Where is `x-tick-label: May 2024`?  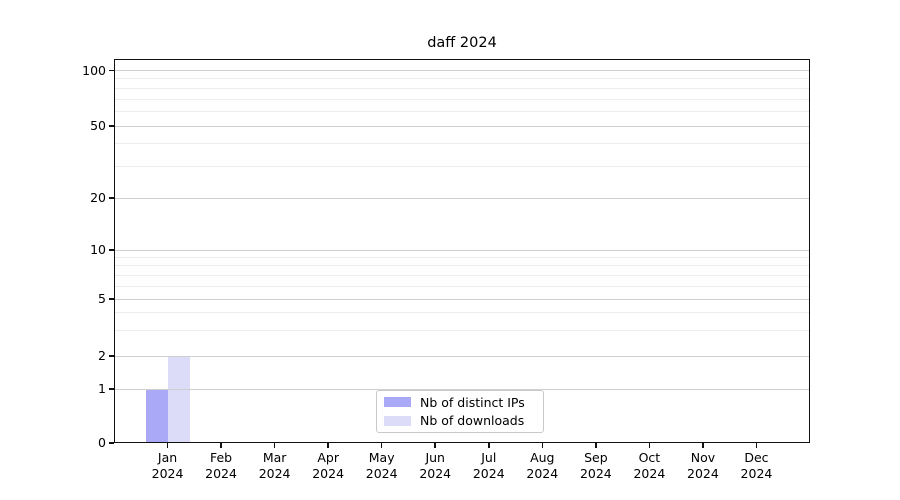
x-tick-label: May 2024 is located at coordinates (382, 465).